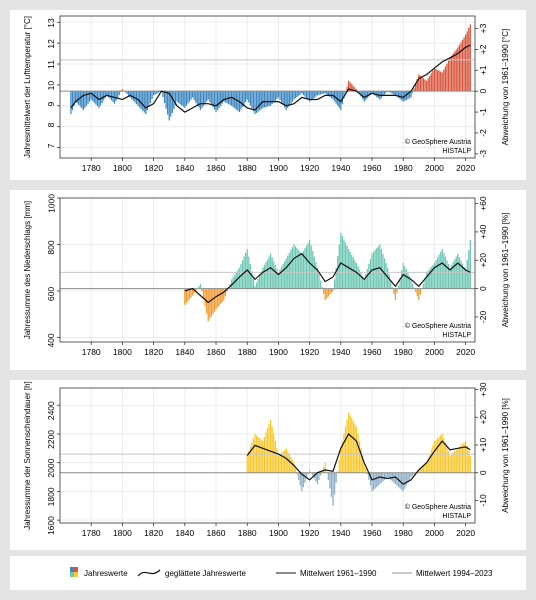 The height and width of the screenshot is (600, 536). I want to click on bar-1986, so click(412, 286).